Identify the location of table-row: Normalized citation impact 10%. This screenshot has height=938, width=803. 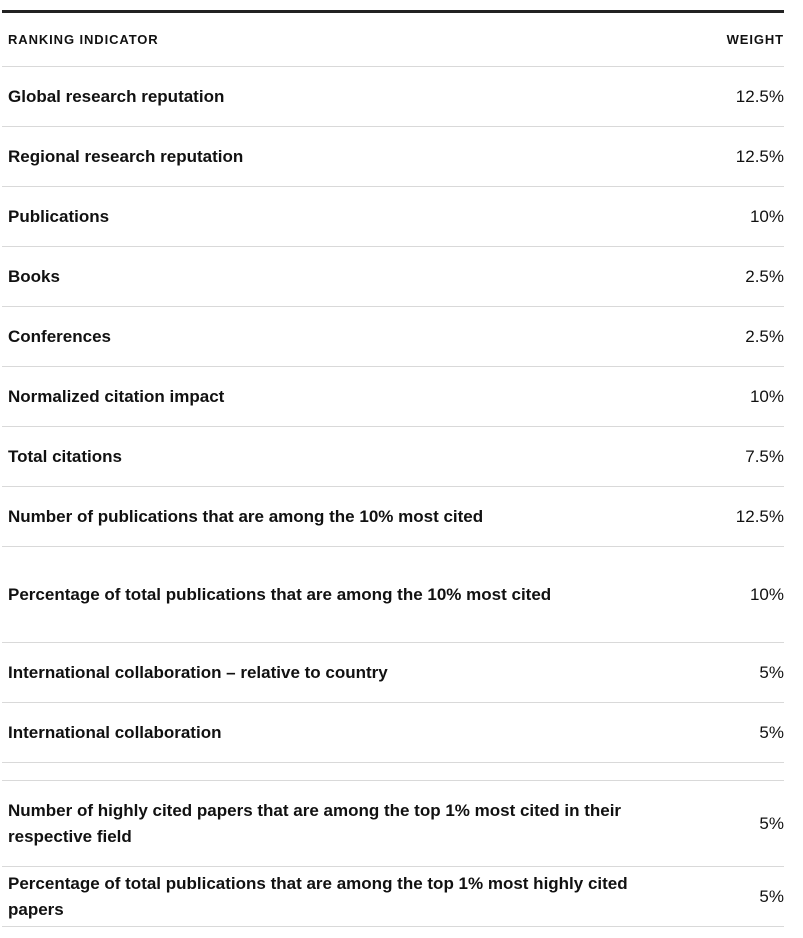
(393, 396).